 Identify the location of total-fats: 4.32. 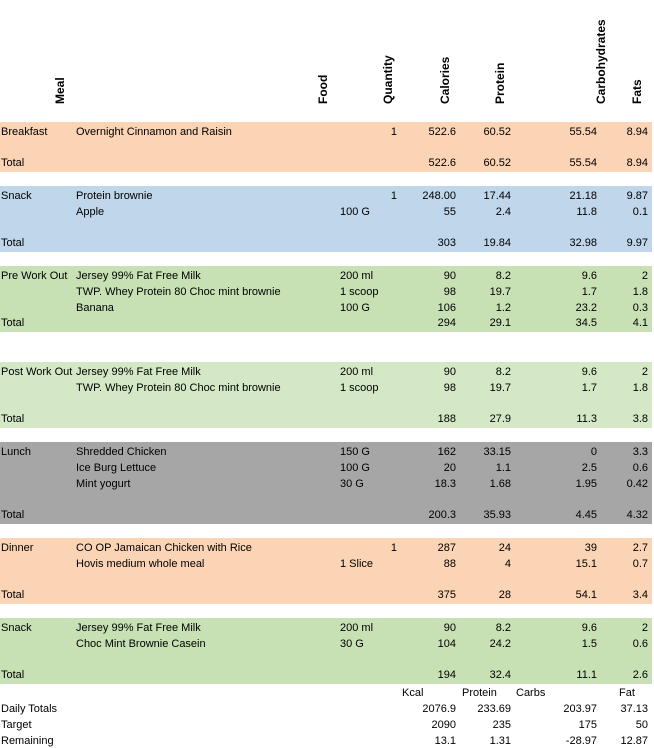
(637, 515).